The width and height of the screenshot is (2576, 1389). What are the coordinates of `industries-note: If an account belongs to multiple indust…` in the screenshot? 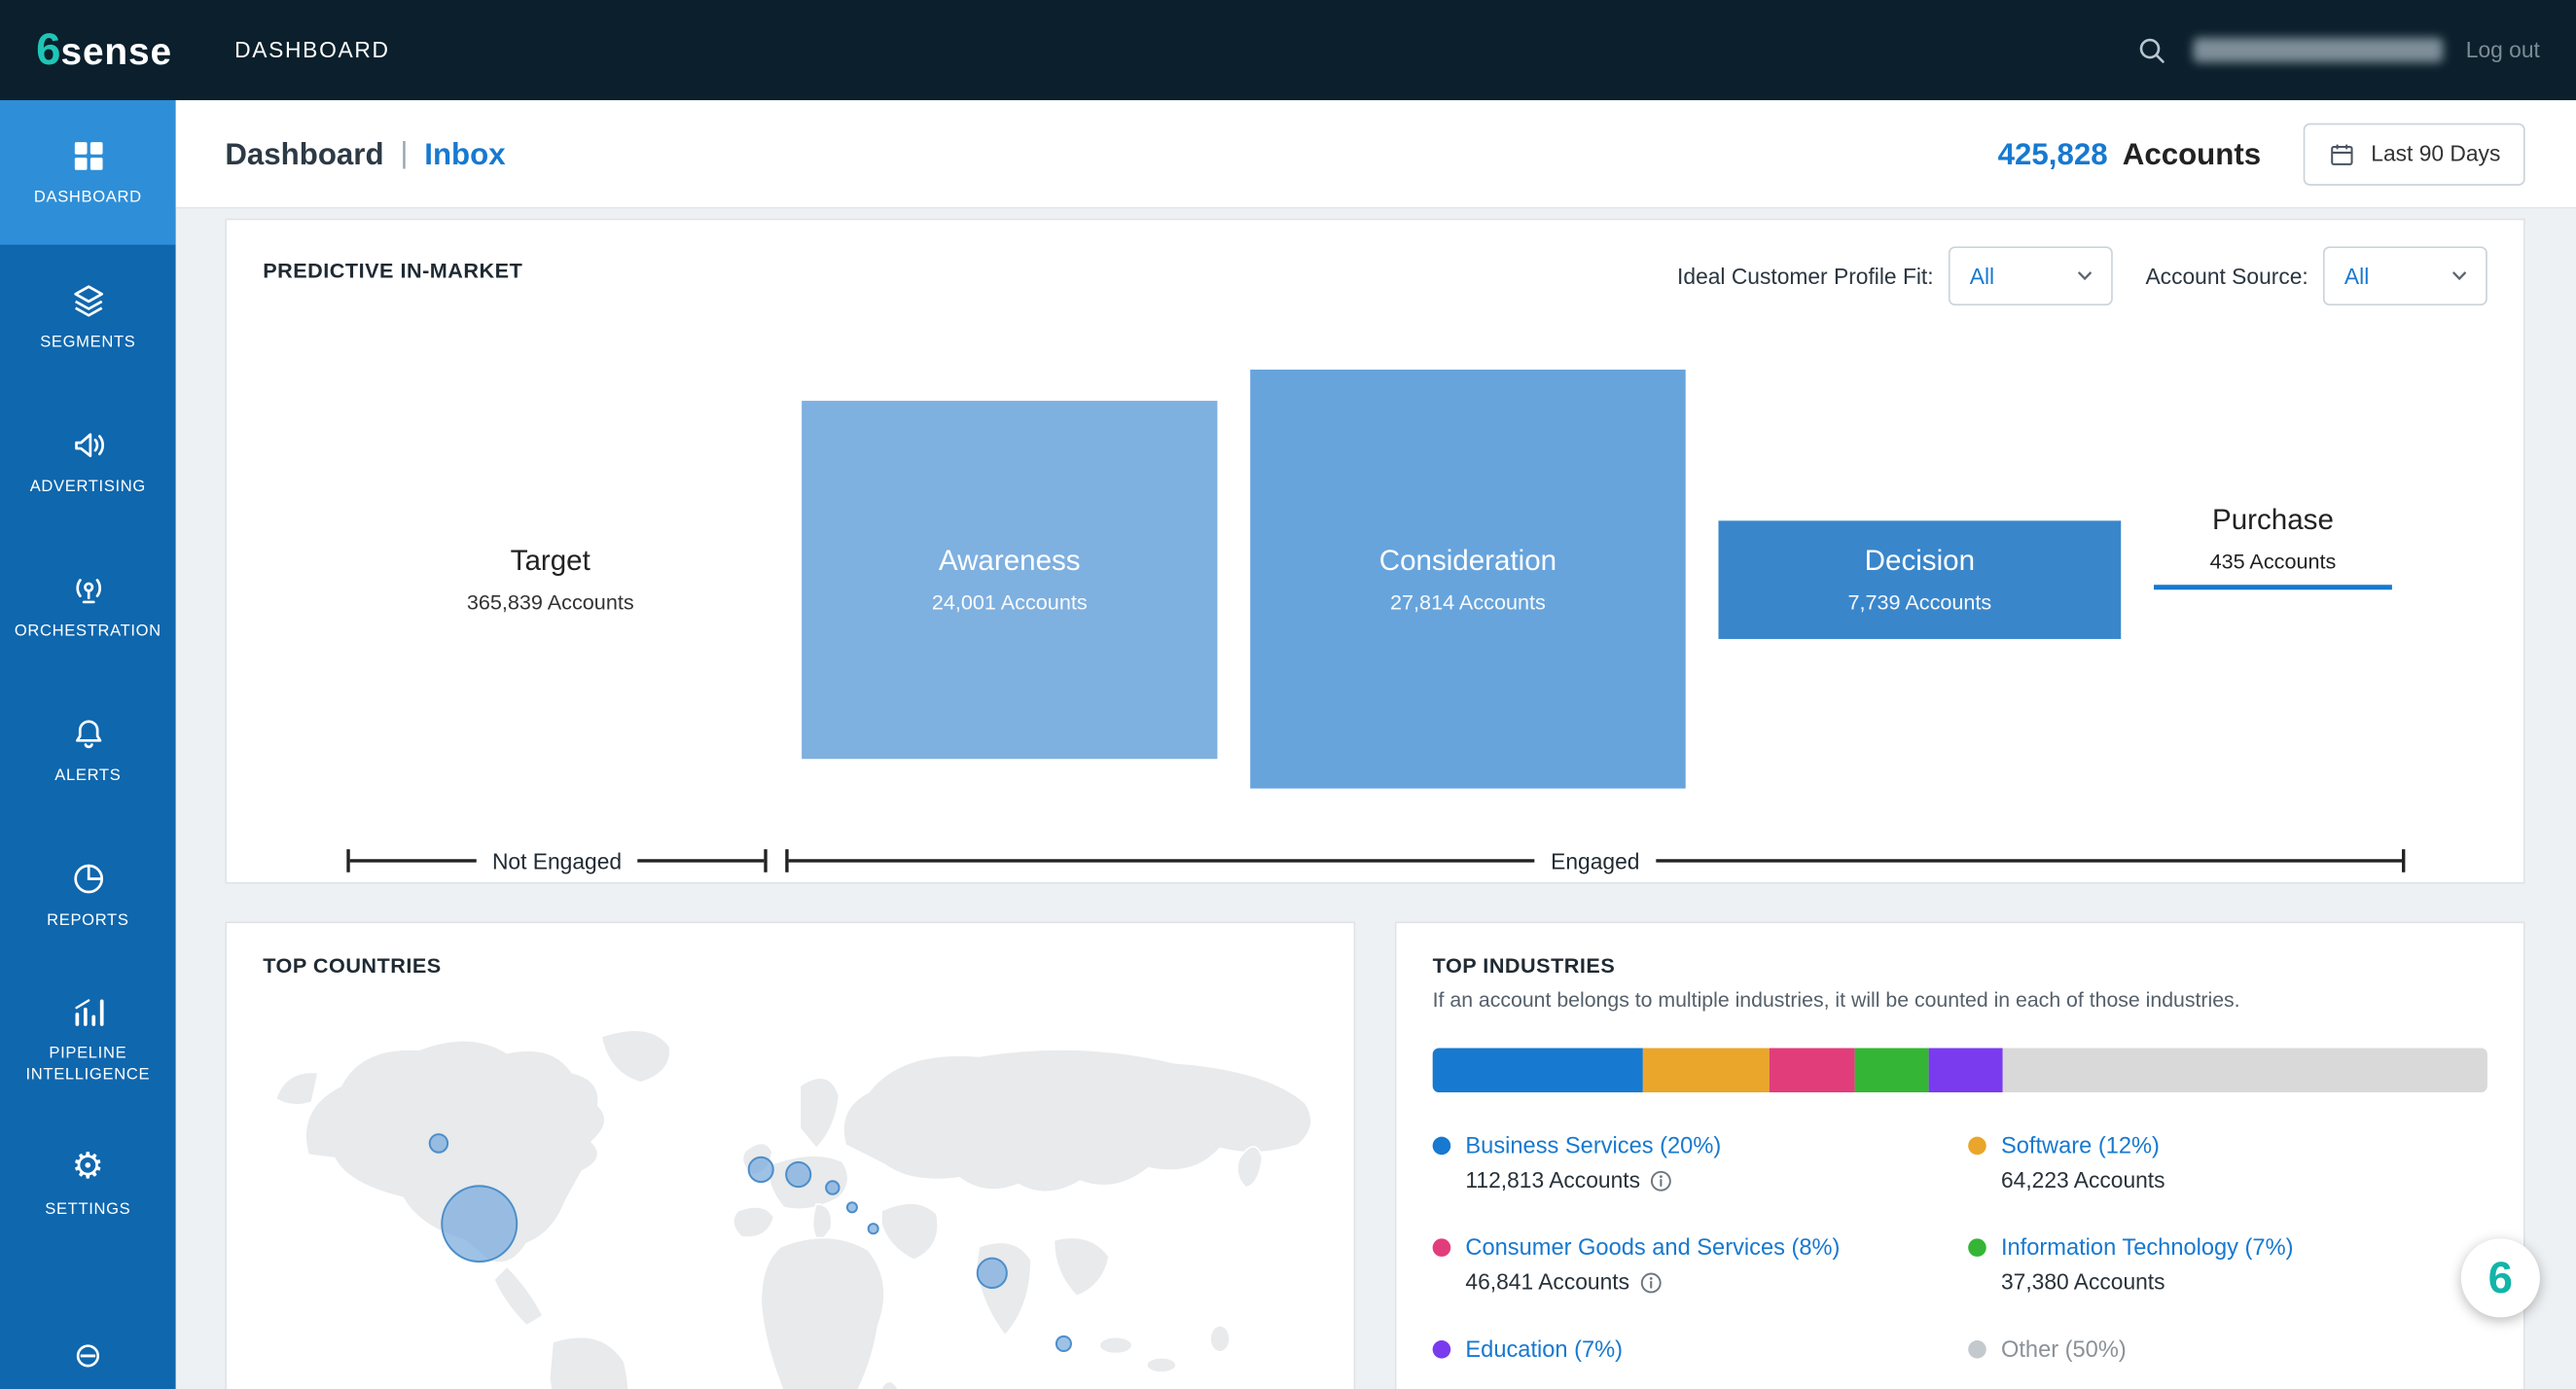 It's located at (1836, 1001).